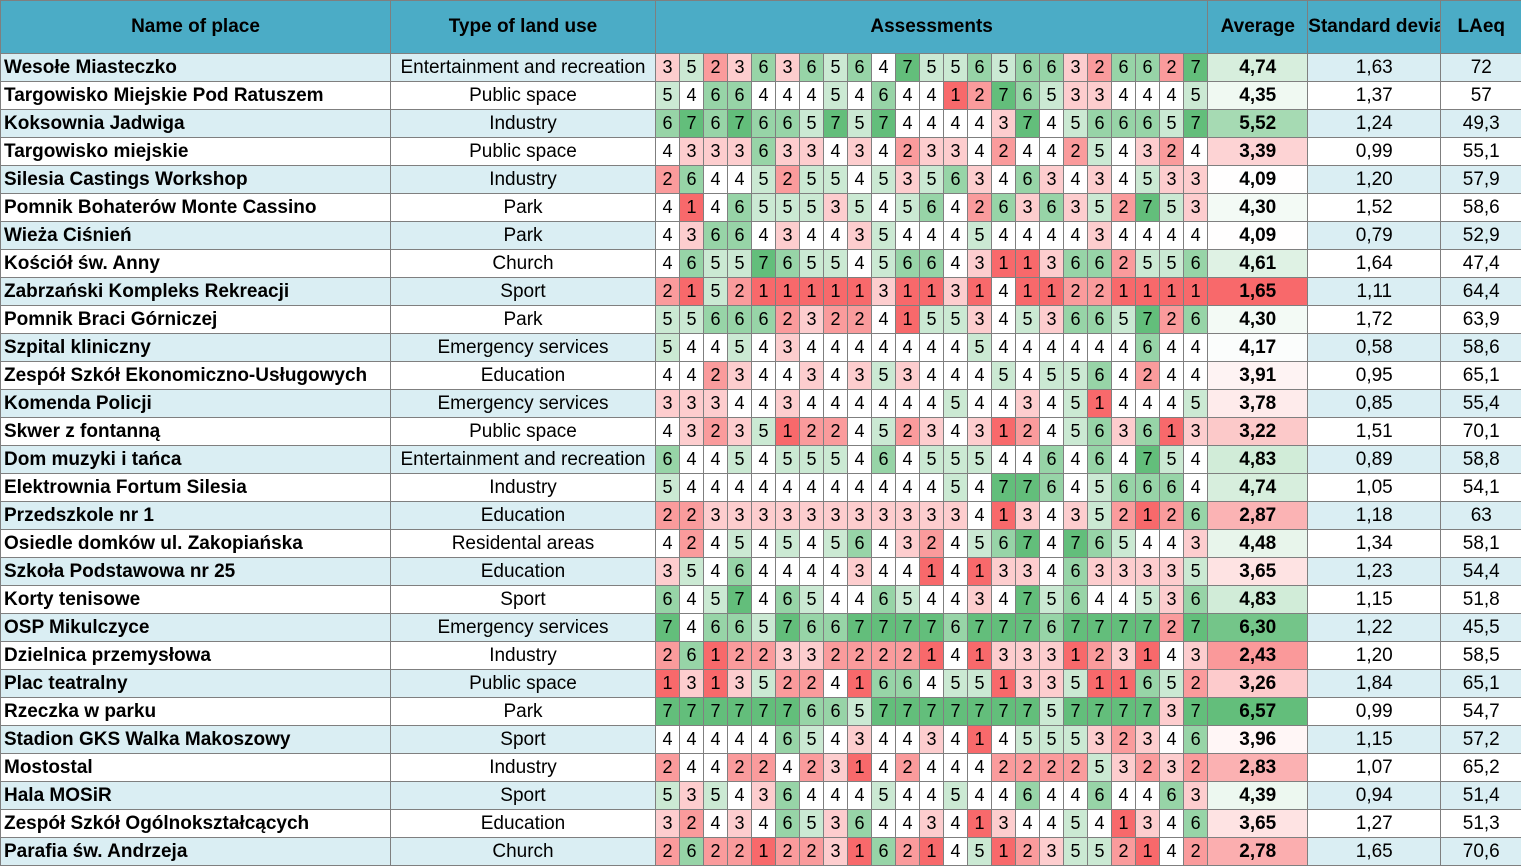  Describe the element at coordinates (523, 375) in the screenshot. I see `land-use-type: Education` at that location.